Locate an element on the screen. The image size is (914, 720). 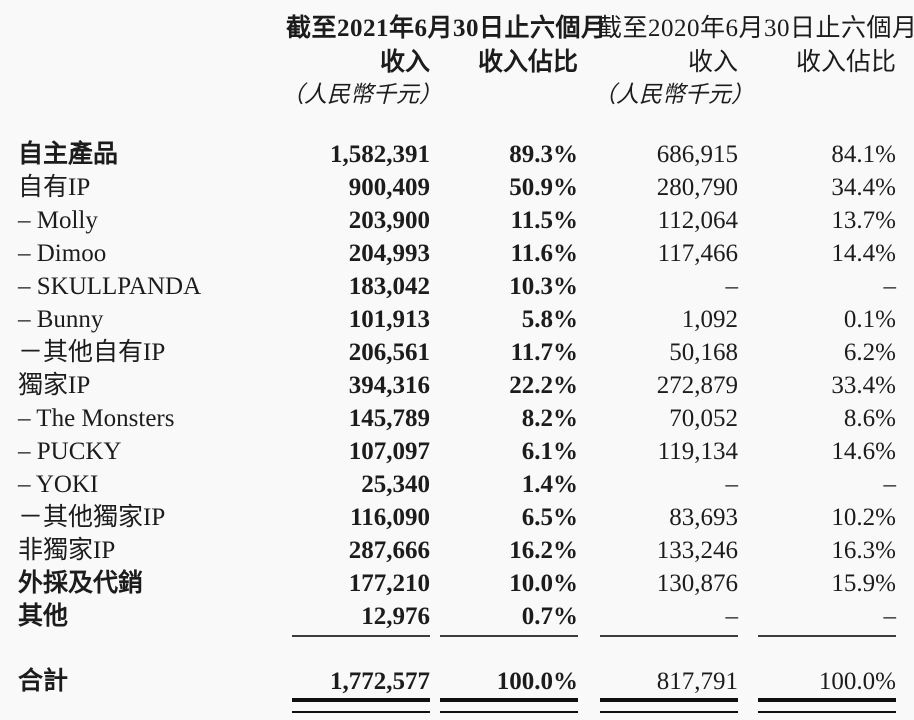
table-row: – PUCKY 107,097 6.1% 119,134 14.6% is located at coordinates (457, 451).